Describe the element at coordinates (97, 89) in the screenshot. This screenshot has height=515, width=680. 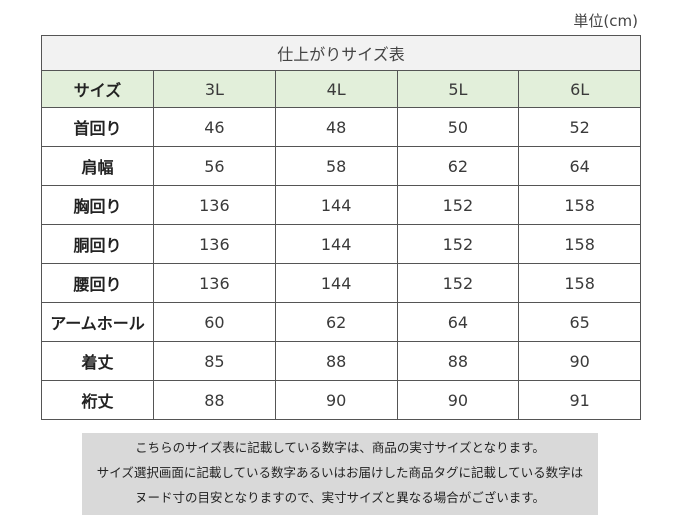
I see `header-size-label: サイズ` at that location.